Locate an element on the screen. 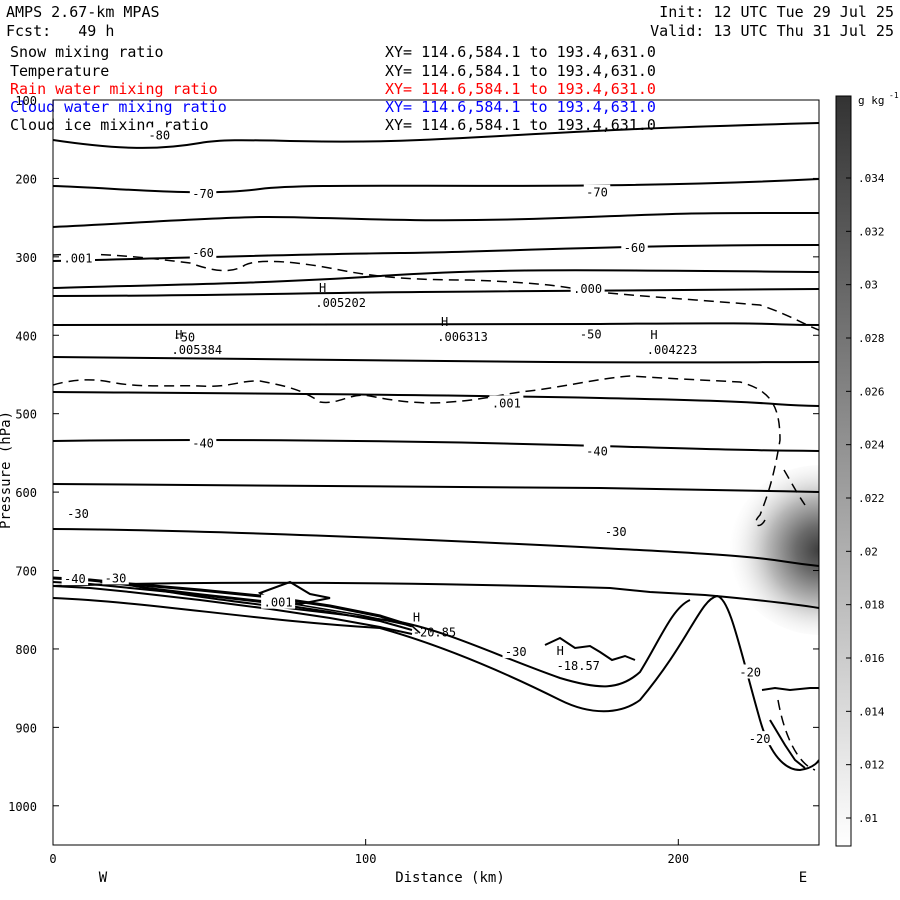 The height and width of the screenshot is (900, 900). y-tick-label: 400 is located at coordinates (26, 336).